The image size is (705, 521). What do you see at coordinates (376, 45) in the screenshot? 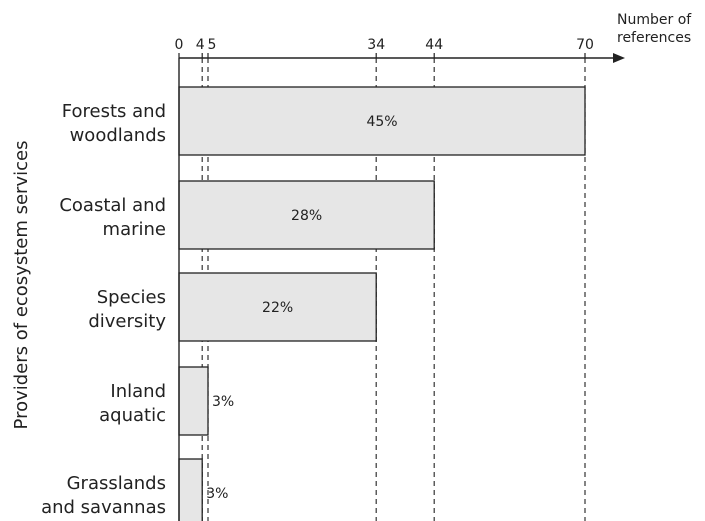
I see `x-tick-label-3: 34` at bounding box center [376, 45].